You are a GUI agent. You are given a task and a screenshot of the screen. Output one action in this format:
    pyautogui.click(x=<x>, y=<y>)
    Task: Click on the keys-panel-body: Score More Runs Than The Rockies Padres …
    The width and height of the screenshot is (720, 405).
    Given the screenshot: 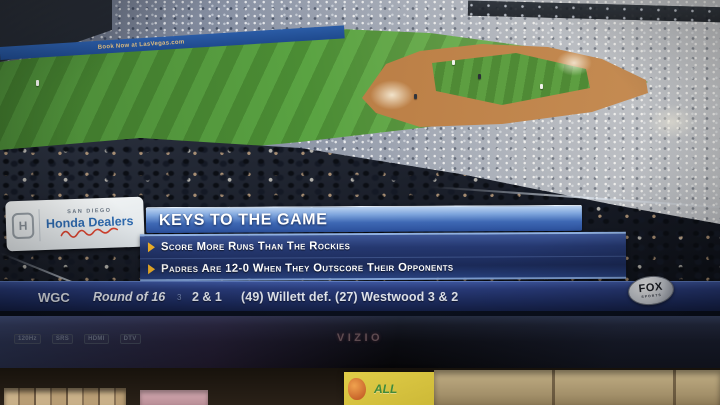 What is the action you would take?
    pyautogui.click(x=383, y=256)
    